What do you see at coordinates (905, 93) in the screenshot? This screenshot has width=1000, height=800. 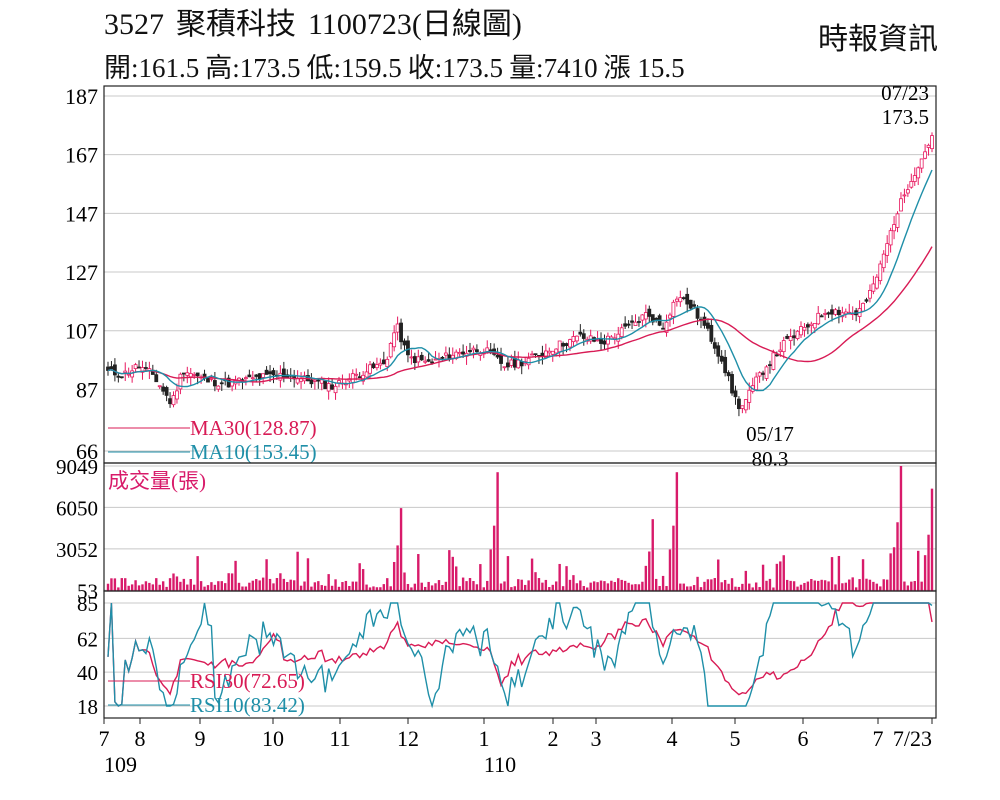 I see `high-date-label: 07/23` at bounding box center [905, 93].